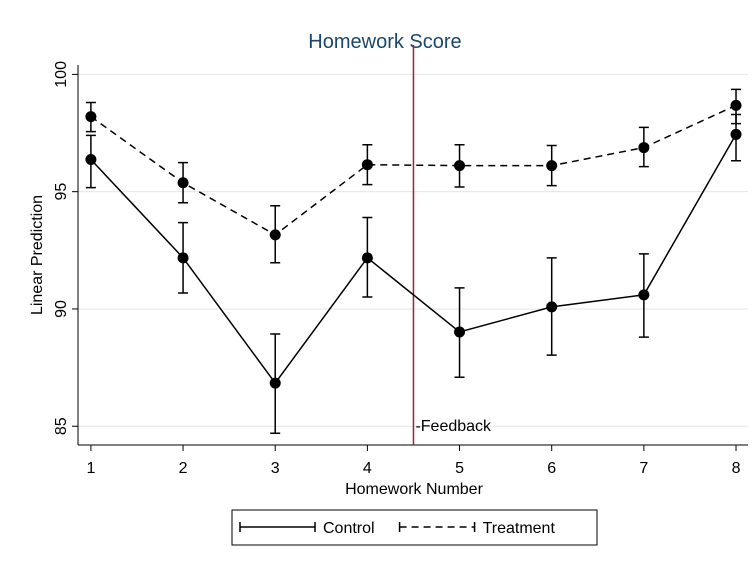 The width and height of the screenshot is (756, 563). I want to click on x-tick-label: 8, so click(736, 468).